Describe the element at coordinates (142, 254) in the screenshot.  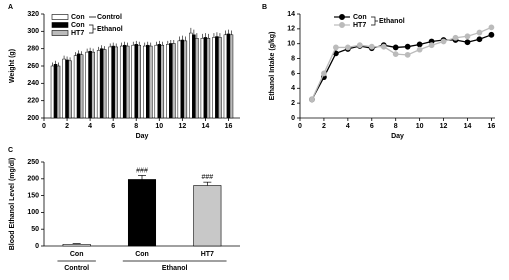
I see `x-tick-label: Con` at that location.